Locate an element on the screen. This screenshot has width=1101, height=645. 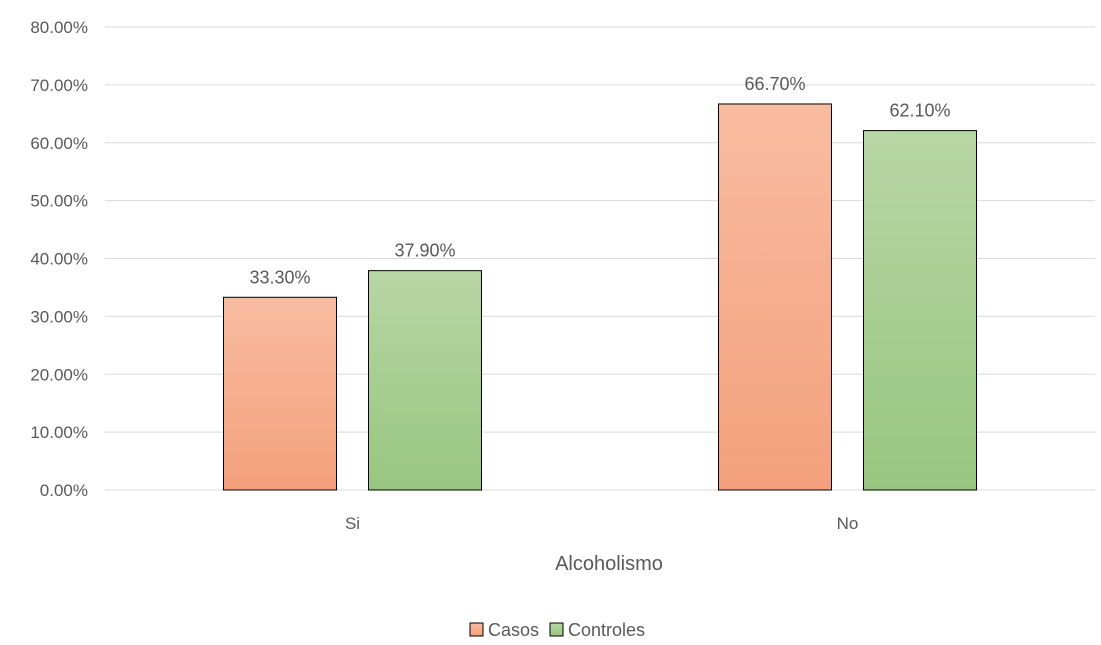
legend-swatch-casos is located at coordinates (476, 629).